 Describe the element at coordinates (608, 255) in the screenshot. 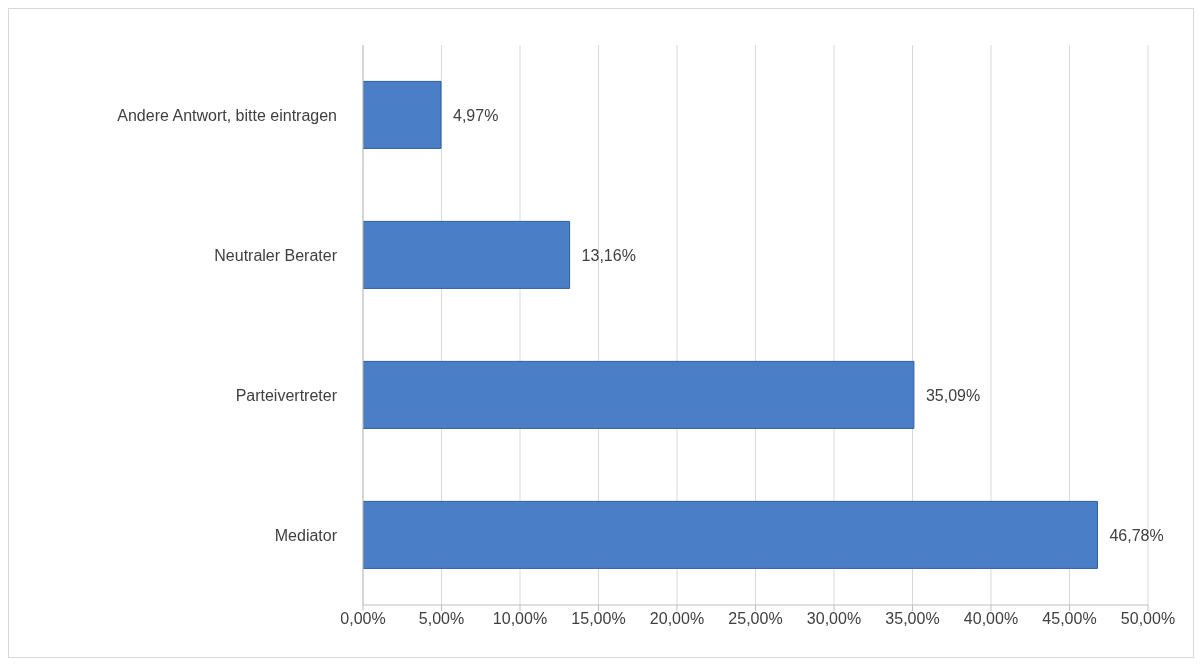

I see `data-label: 13,16%` at that location.